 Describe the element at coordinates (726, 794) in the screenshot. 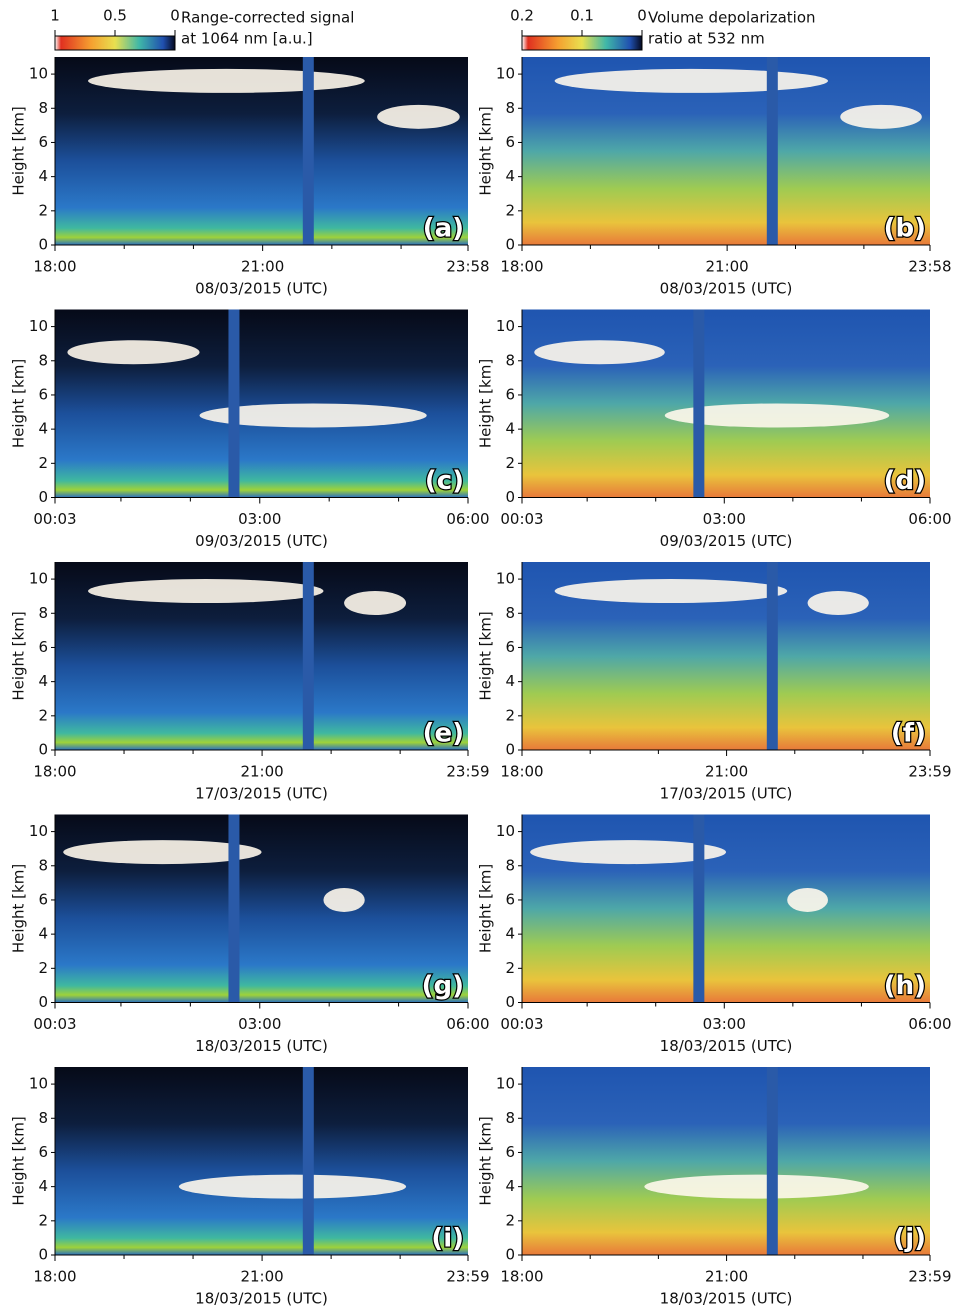

I see `x-axis-label: 17/03/2015 (UTC)` at that location.